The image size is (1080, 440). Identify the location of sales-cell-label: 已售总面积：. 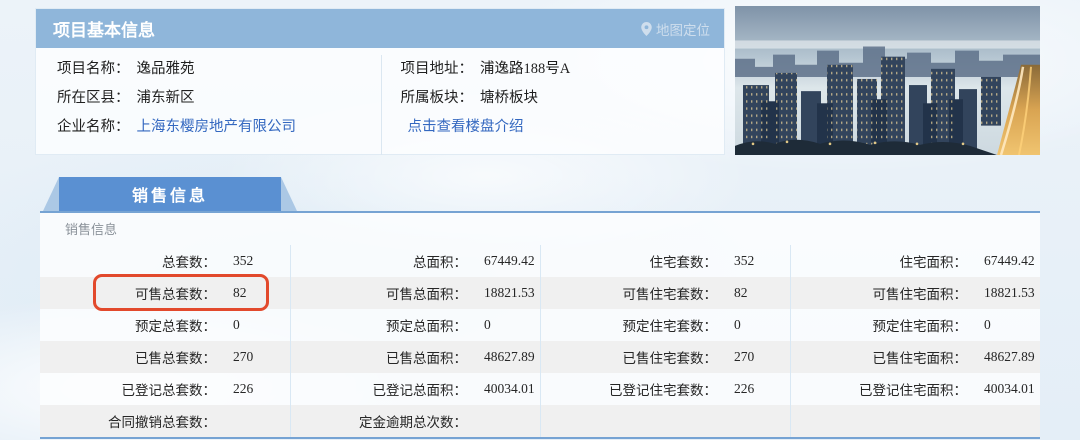
(426, 358).